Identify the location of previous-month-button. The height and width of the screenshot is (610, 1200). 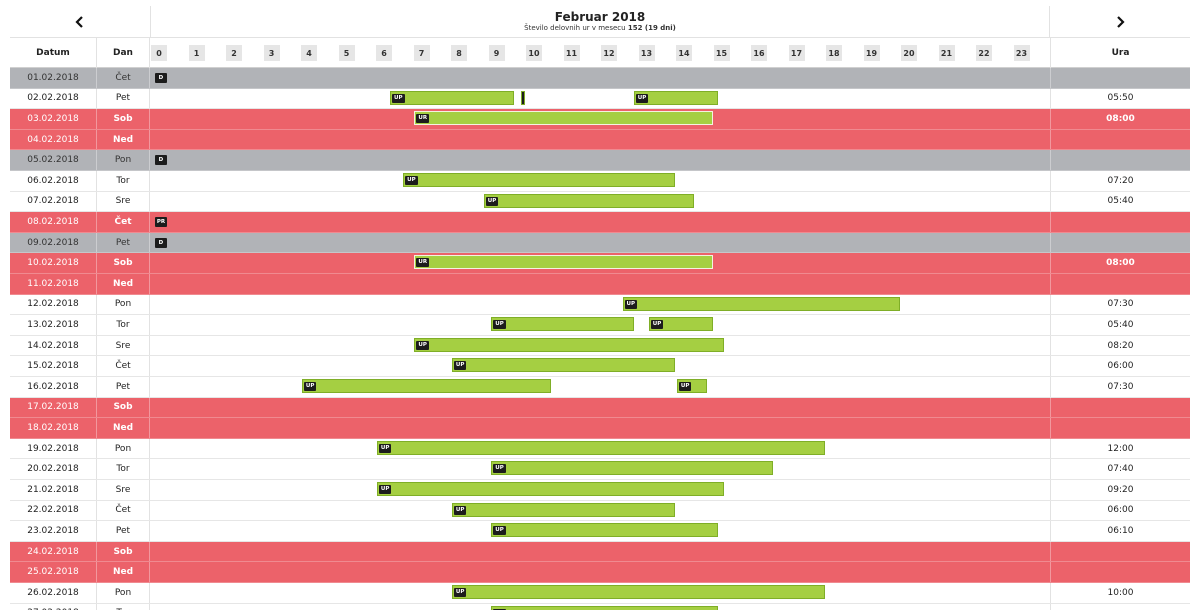
(80, 22).